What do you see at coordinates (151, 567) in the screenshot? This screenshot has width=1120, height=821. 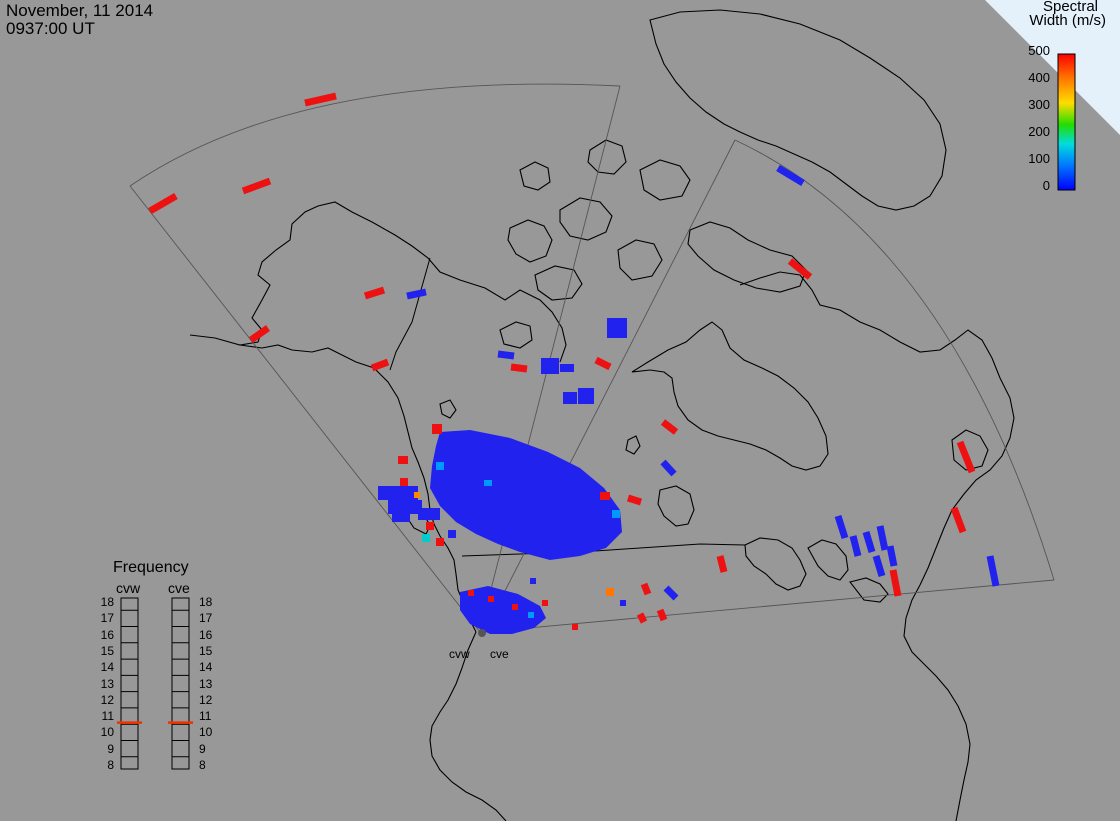 I see `frequency-panel-title: Frequency` at bounding box center [151, 567].